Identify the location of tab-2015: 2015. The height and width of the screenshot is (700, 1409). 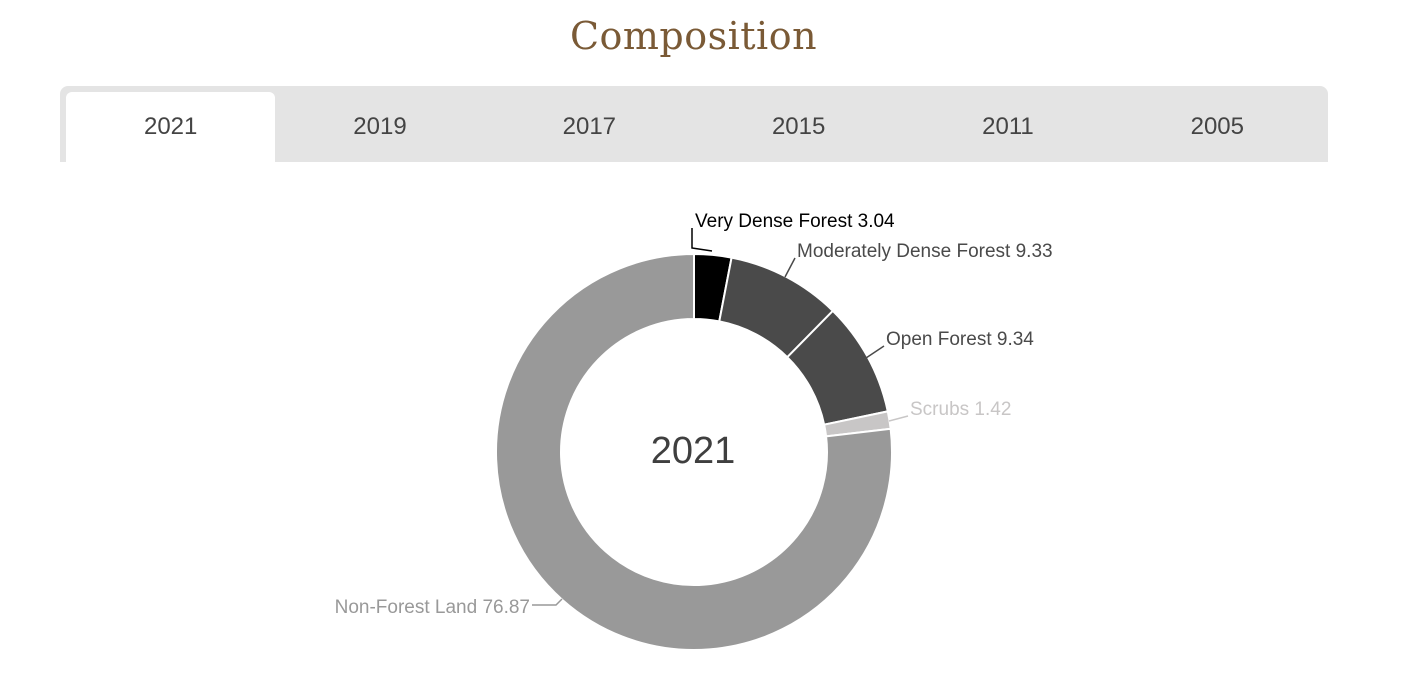
(798, 126).